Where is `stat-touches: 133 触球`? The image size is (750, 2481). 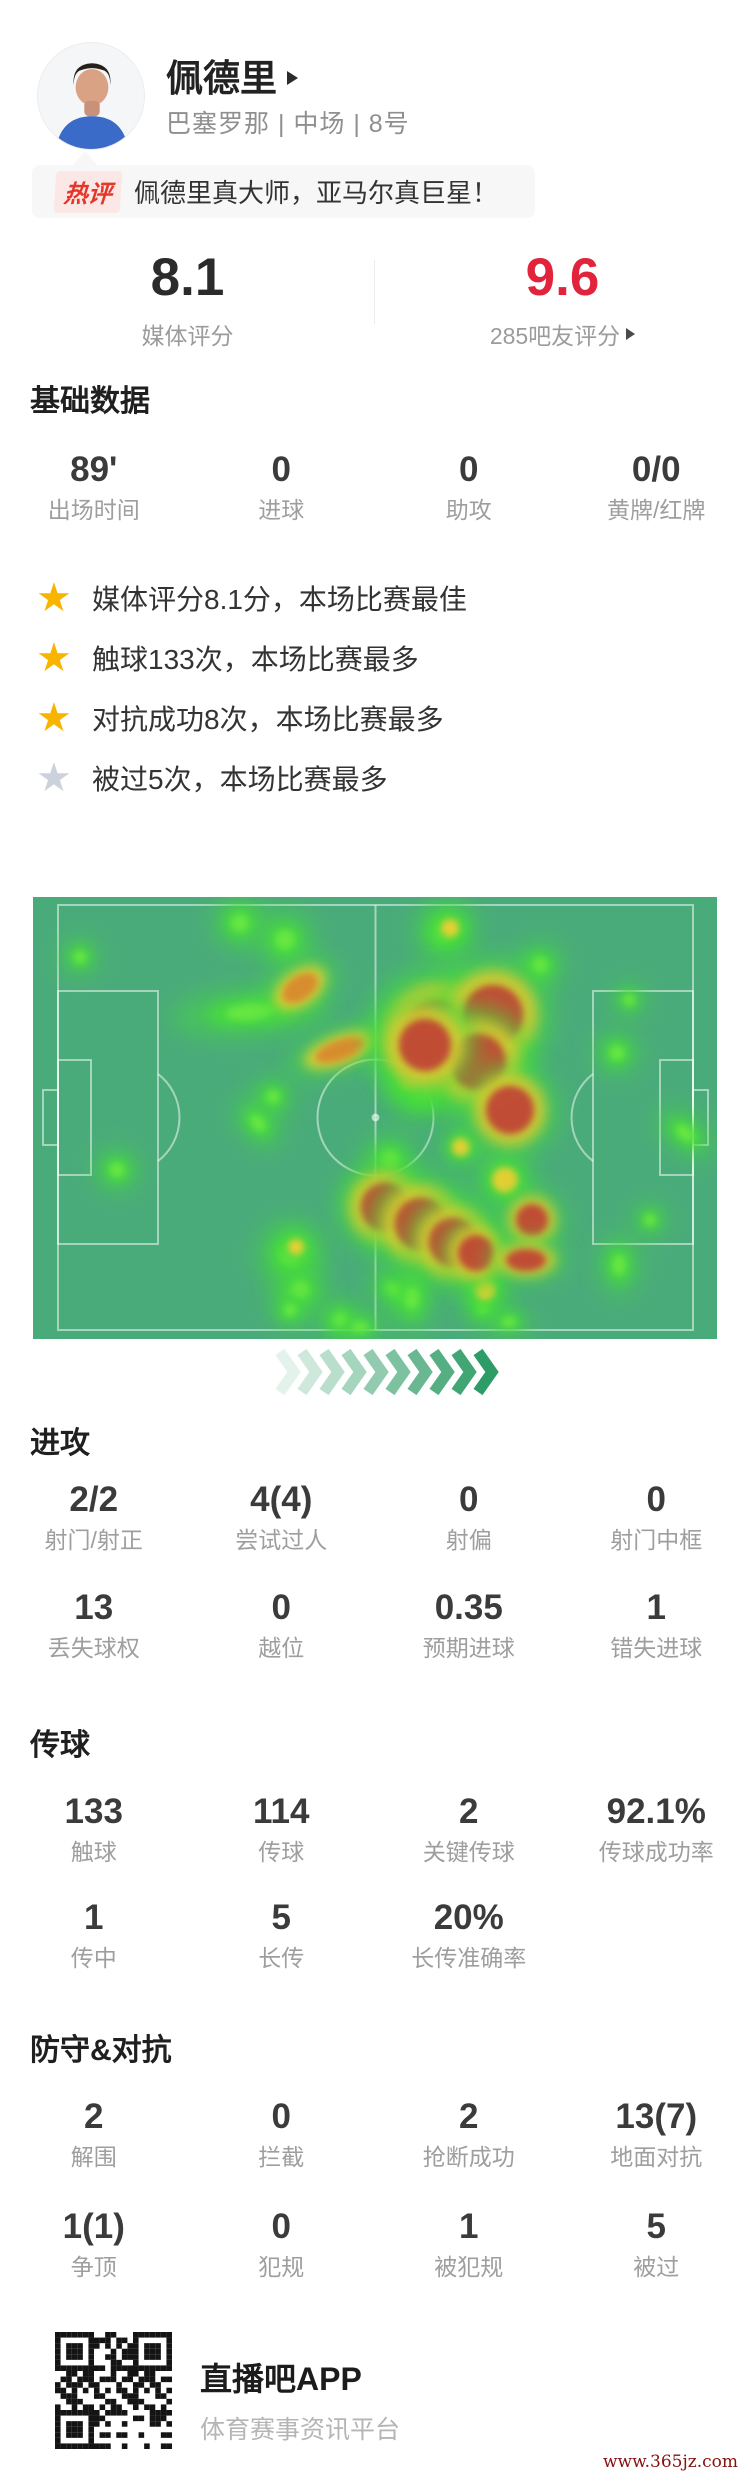 stat-touches: 133 触球 is located at coordinates (93, 1828).